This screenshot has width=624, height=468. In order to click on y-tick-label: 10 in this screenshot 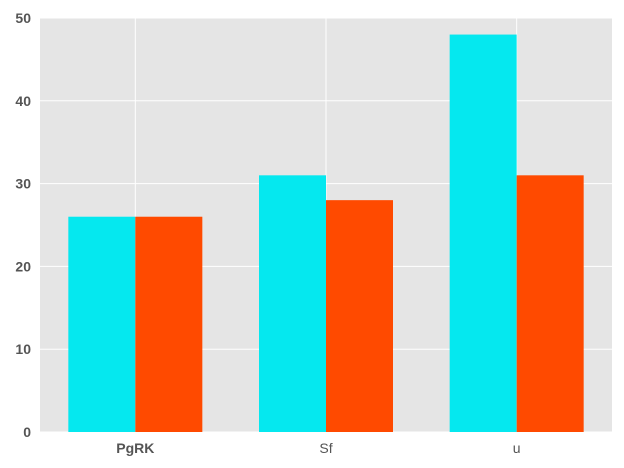, I will do `click(23, 349)`.